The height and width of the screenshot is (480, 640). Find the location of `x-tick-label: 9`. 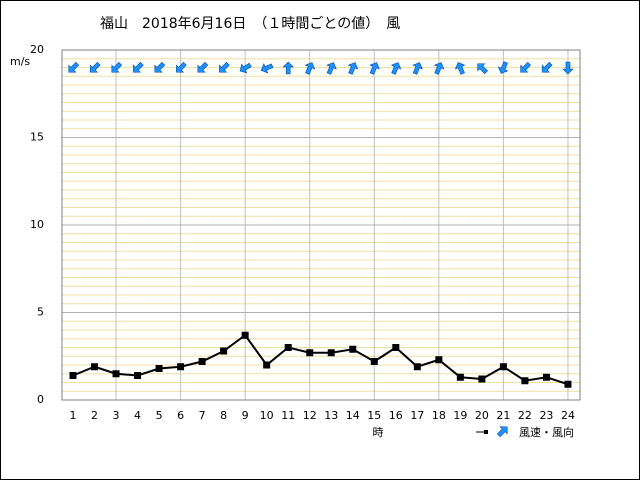

x-tick-label: 9 is located at coordinates (245, 415).